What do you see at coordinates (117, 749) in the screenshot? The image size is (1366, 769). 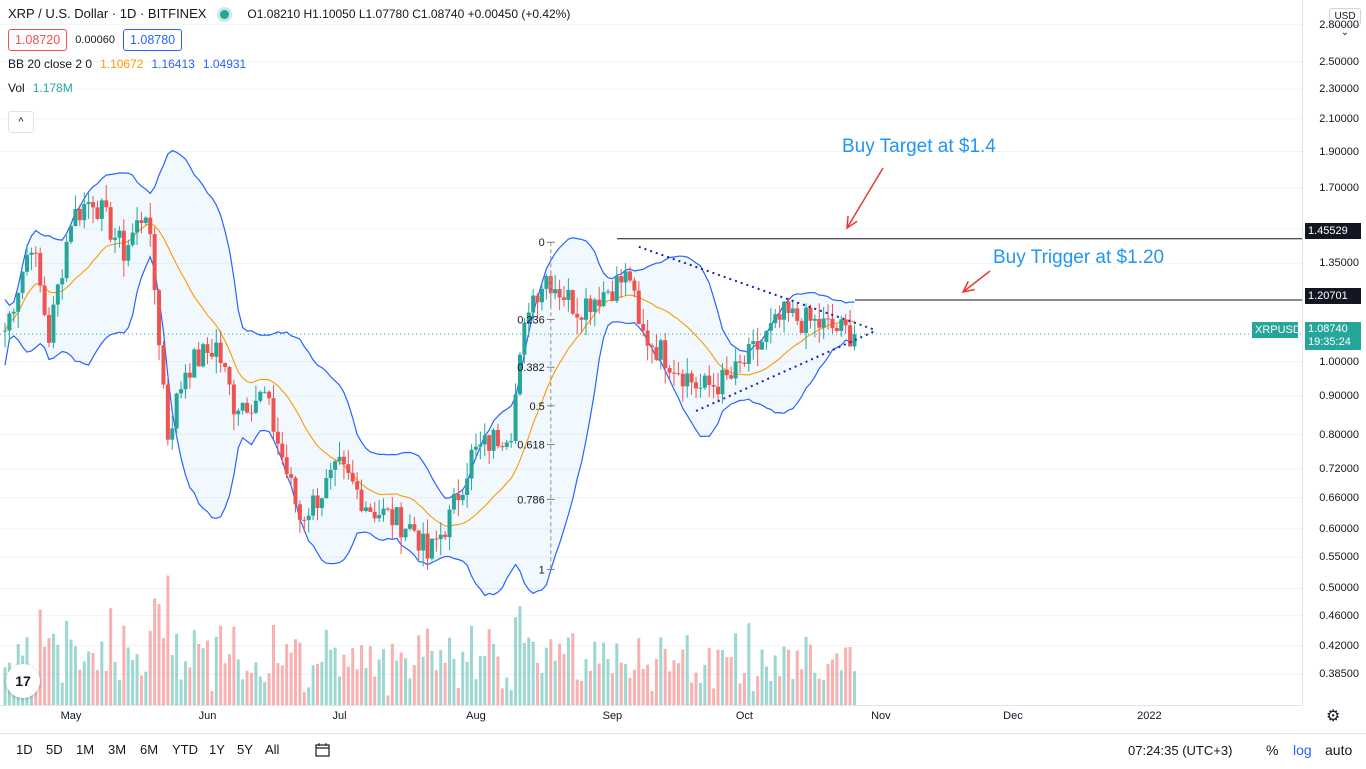 I see `range-button-3m: 3M` at bounding box center [117, 749].